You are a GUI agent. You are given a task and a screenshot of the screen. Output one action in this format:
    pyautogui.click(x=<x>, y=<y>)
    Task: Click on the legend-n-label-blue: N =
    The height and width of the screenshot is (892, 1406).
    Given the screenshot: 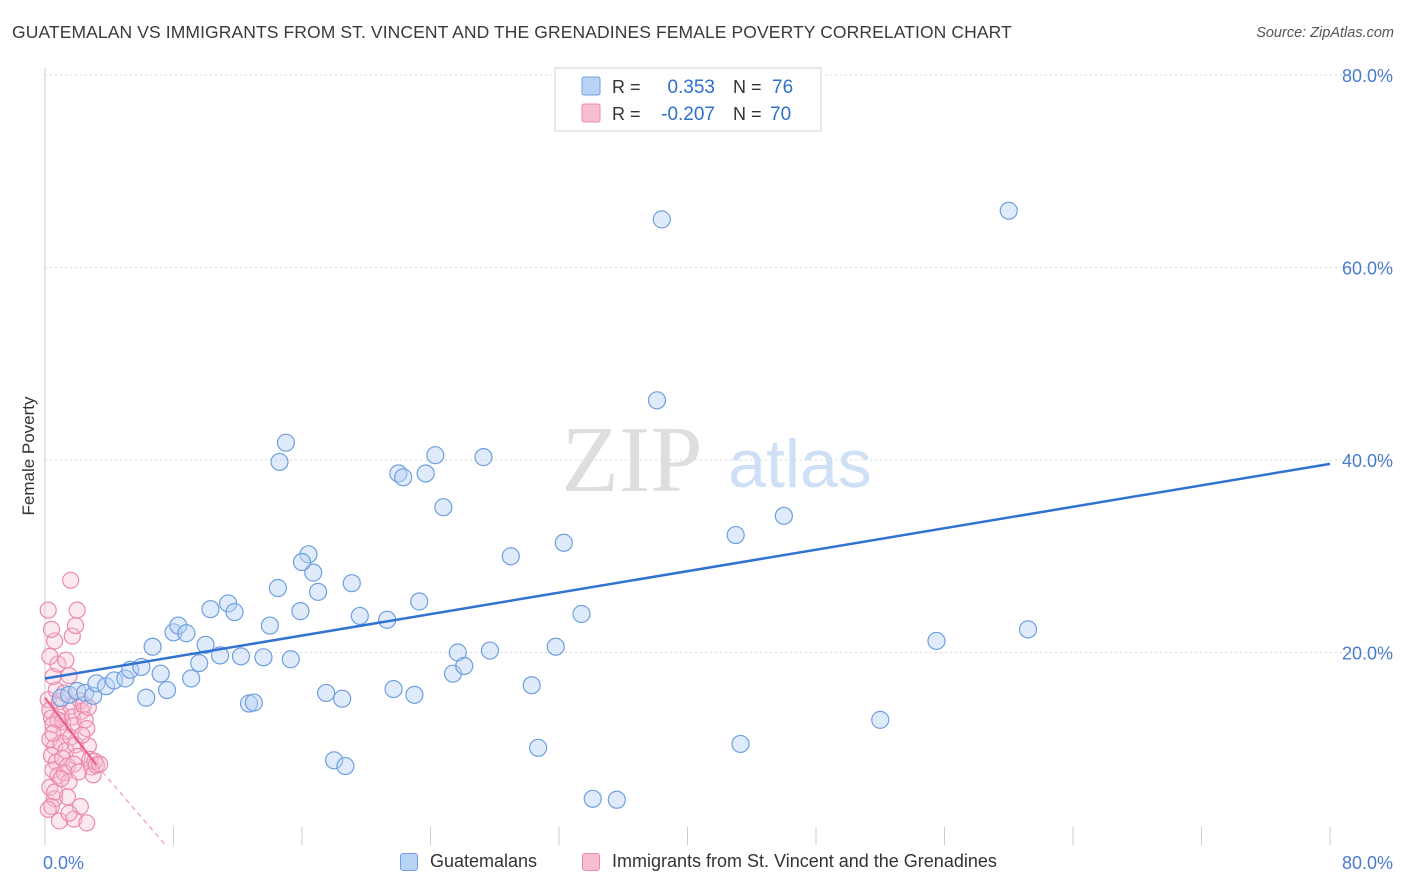 What is the action you would take?
    pyautogui.click(x=747, y=87)
    